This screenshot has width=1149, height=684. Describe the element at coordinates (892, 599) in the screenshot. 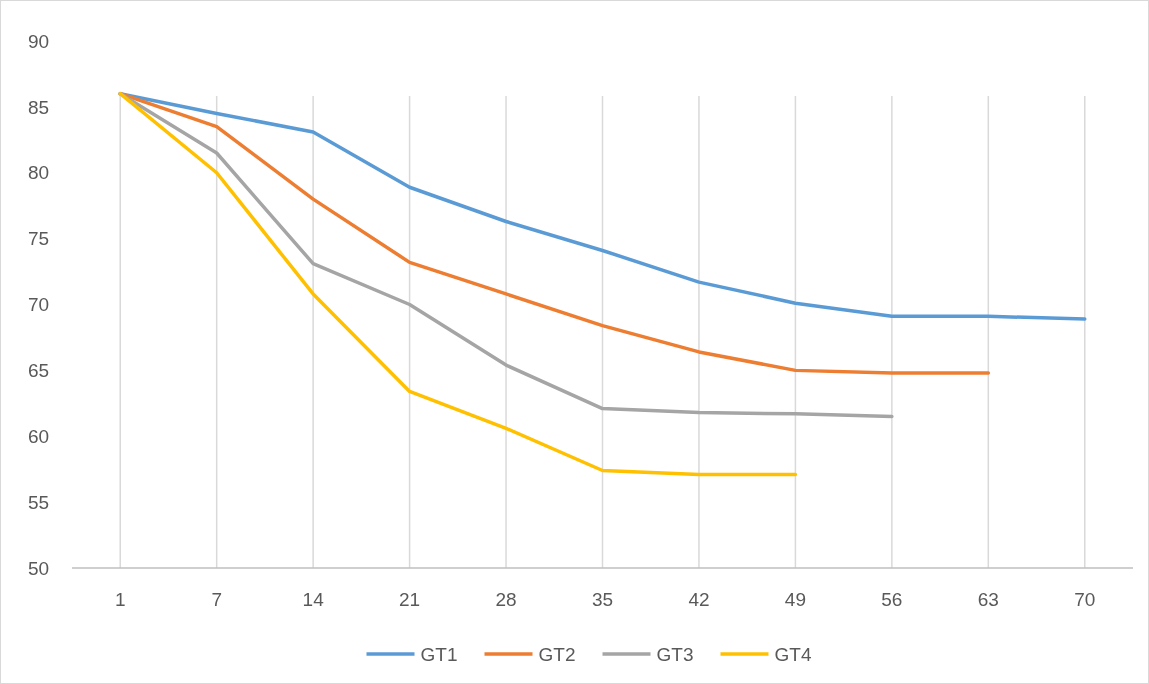

I see `x-tick-label: 56` at that location.